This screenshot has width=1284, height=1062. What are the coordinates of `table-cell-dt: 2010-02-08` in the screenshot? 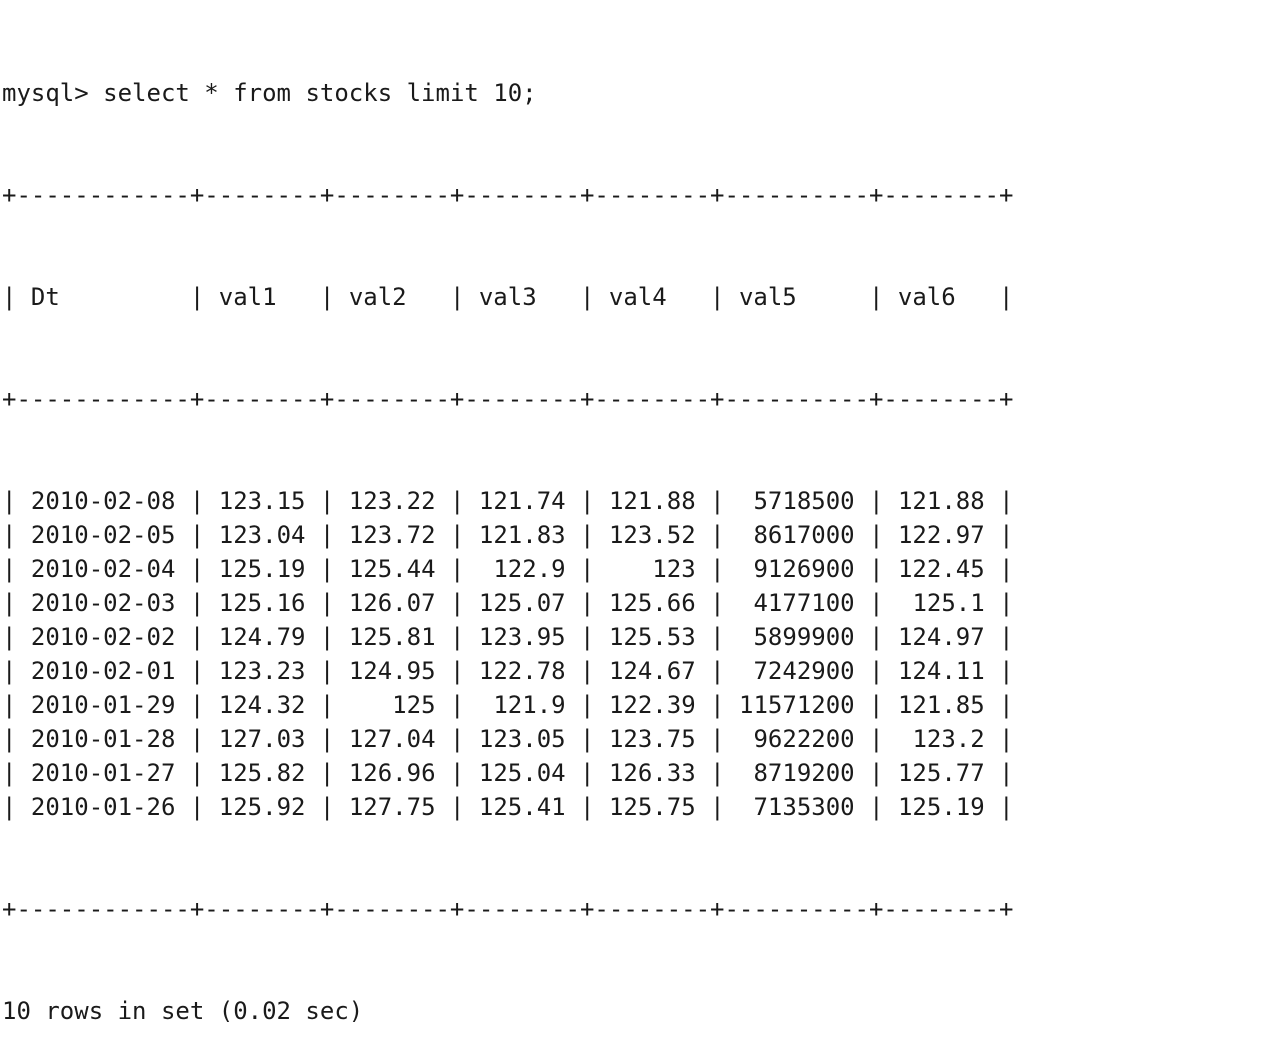 It's located at (103, 501).